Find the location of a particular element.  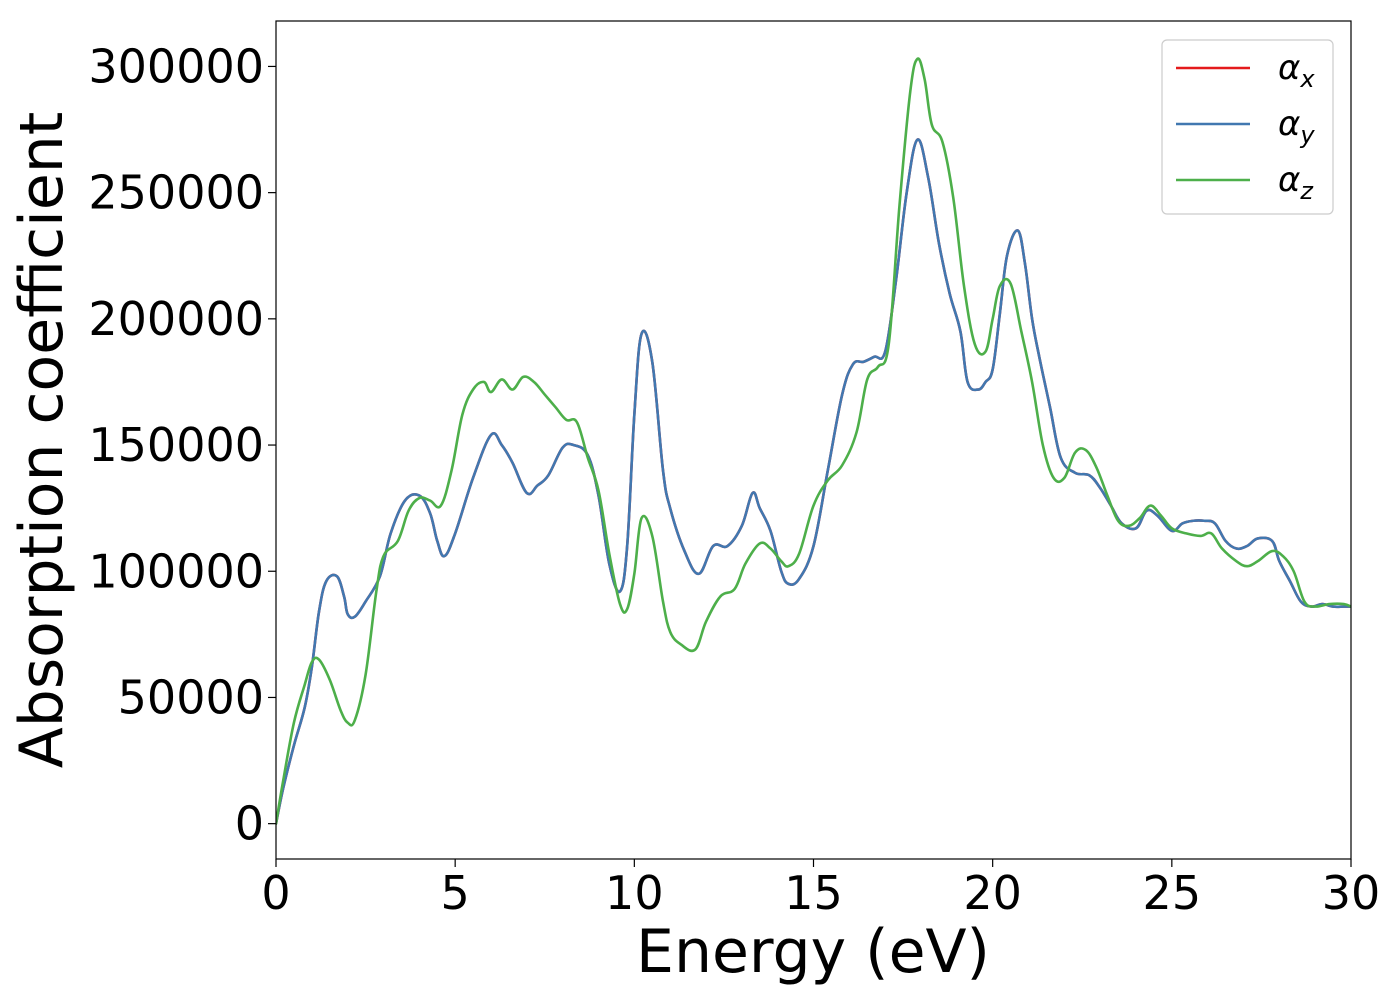

y-tick-label: 50000 is located at coordinates (191, 697).